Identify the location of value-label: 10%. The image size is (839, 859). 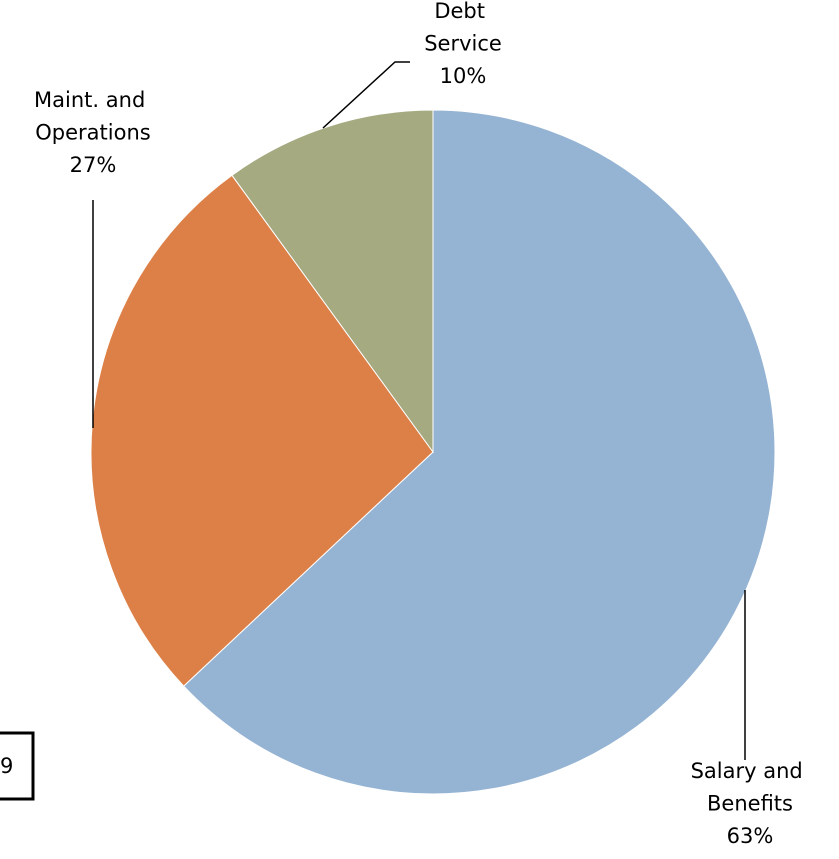
(463, 76).